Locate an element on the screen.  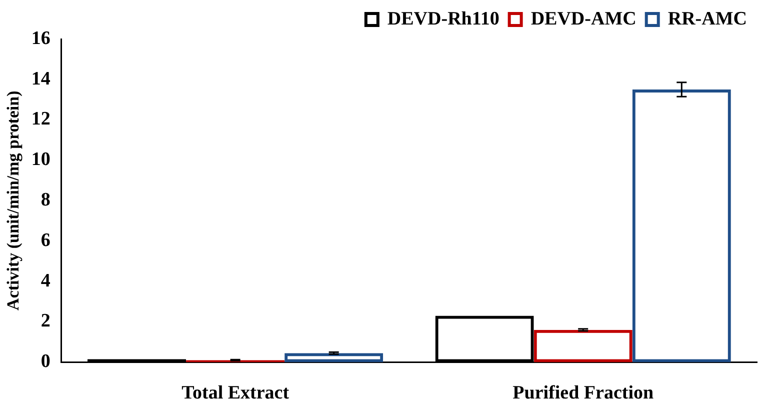
x-tick-label: Purified Fraction is located at coordinates (583, 393).